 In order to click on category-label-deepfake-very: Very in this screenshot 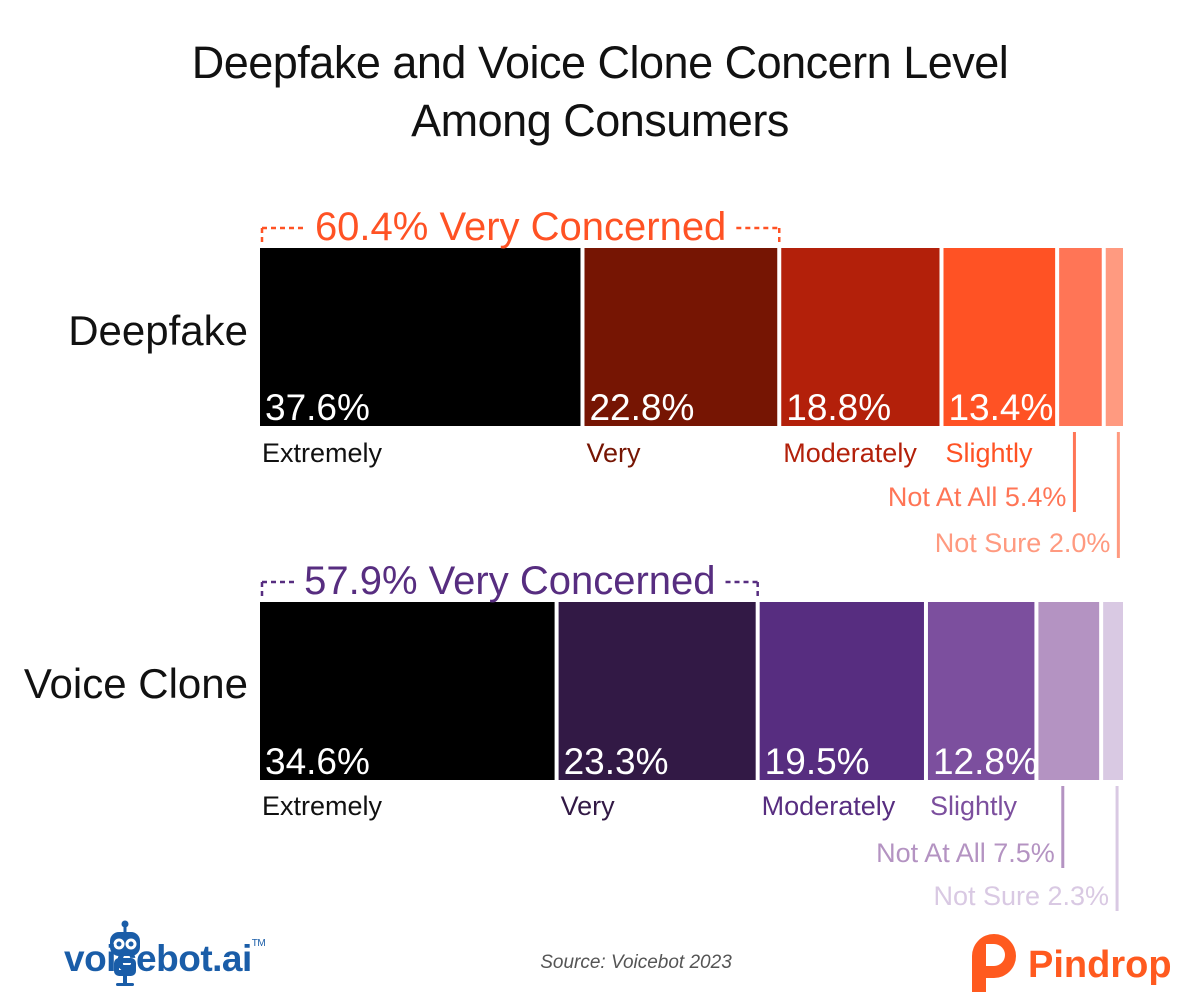, I will do `click(613, 453)`.